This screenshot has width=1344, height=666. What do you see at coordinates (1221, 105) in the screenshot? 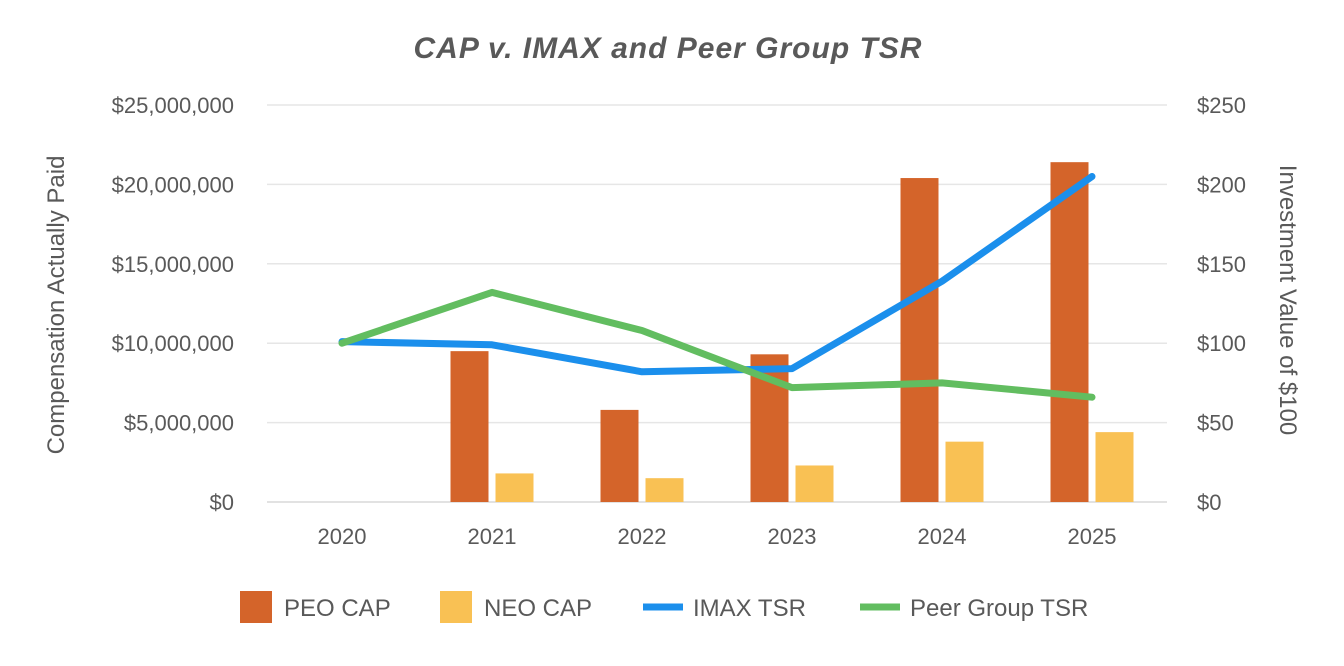
I see `y2-tick-label: $250` at bounding box center [1221, 105].